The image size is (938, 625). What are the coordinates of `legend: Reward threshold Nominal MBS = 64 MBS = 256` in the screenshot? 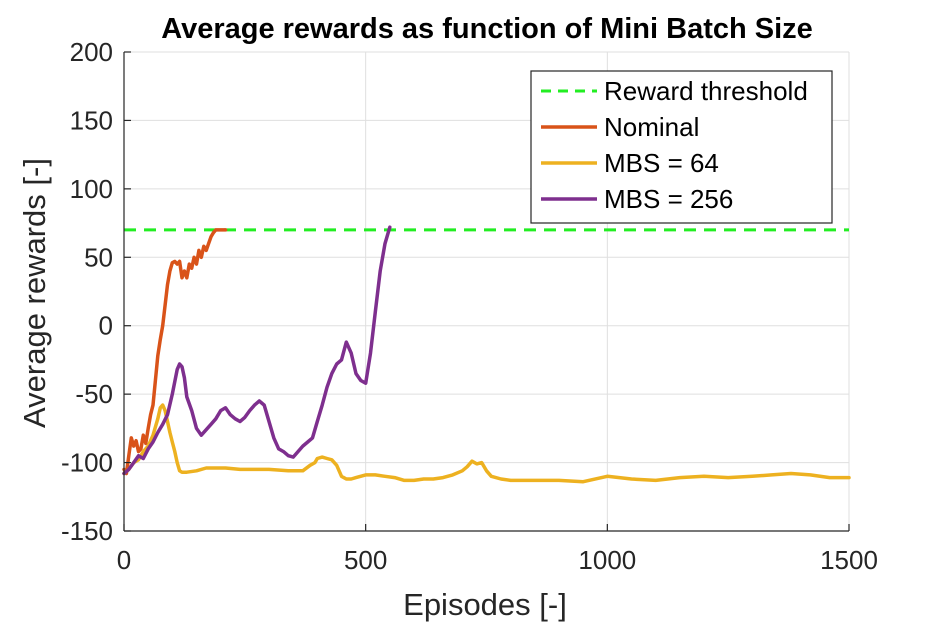 It's located at (681, 147).